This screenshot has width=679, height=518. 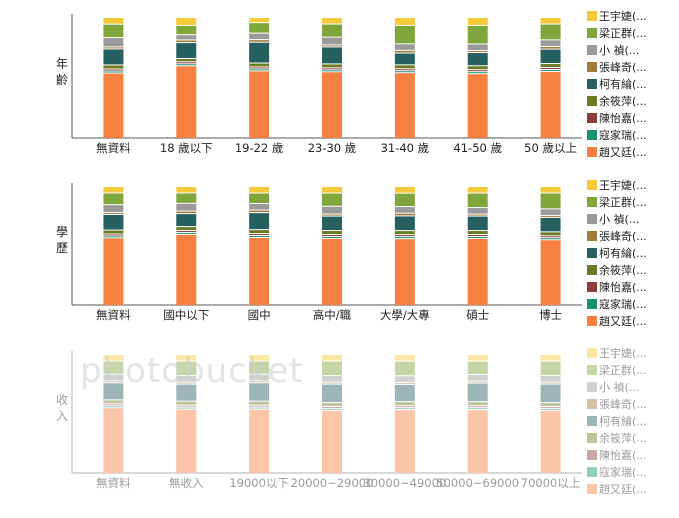 What do you see at coordinates (477, 34) in the screenshot?
I see `bar-segment: 梁正群 14` at bounding box center [477, 34].